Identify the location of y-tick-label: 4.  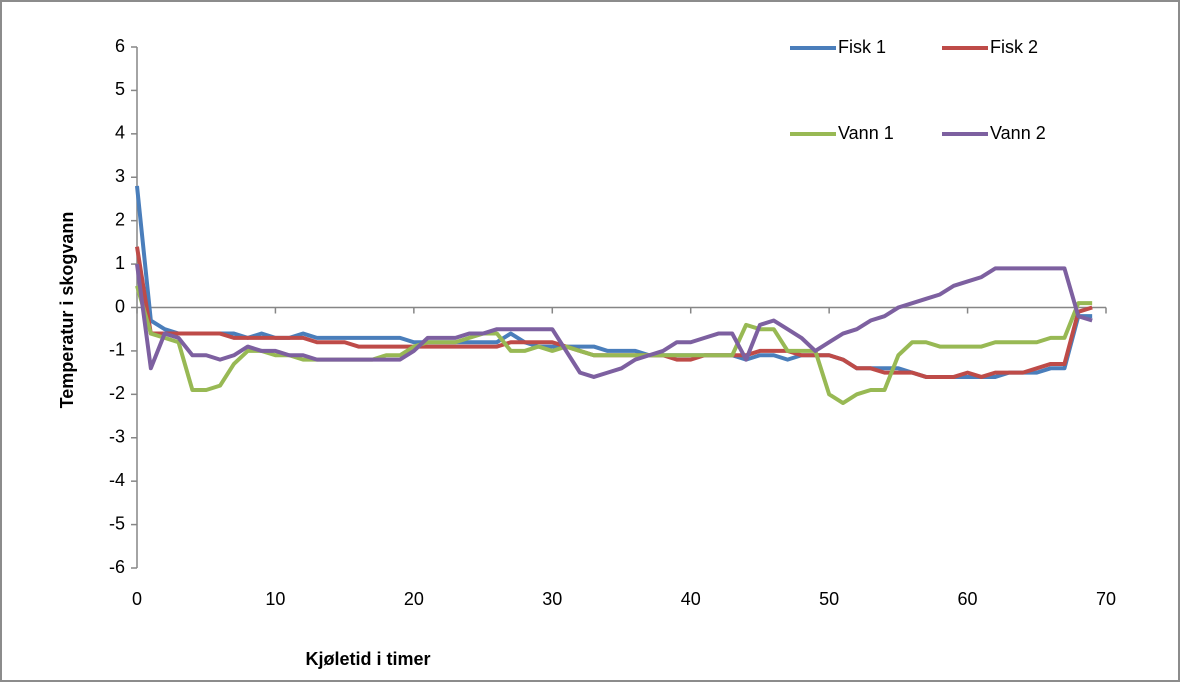
(120, 133).